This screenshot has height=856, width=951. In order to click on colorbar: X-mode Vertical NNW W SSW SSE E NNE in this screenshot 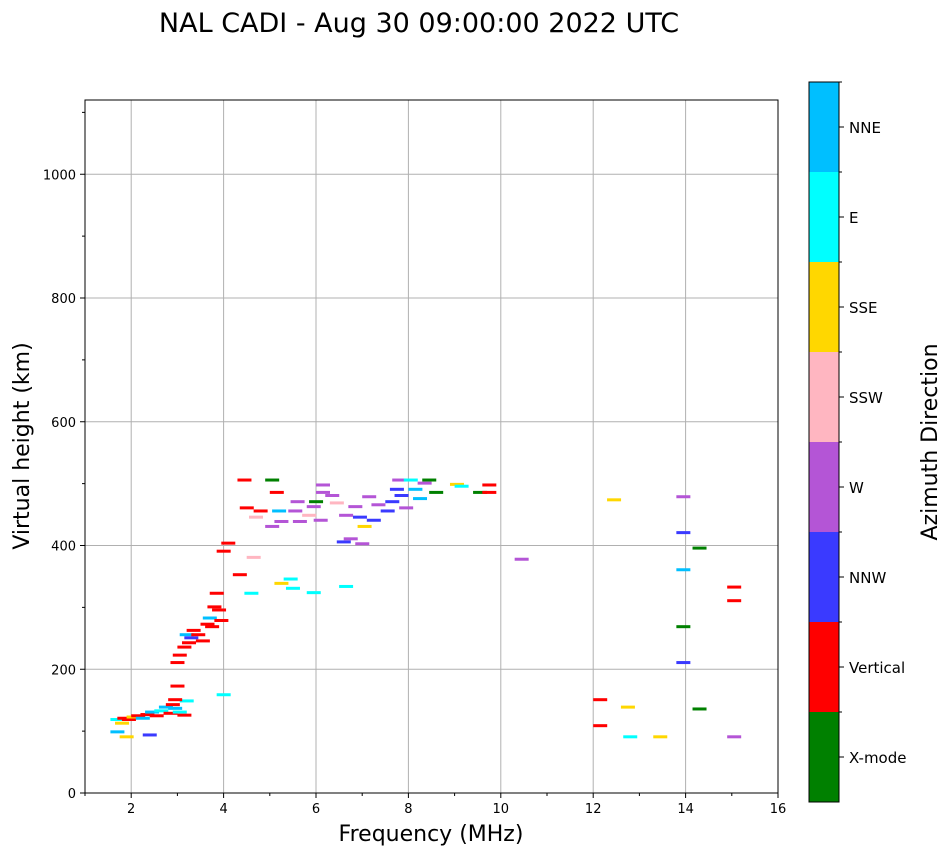, I will do `click(857, 442)`.